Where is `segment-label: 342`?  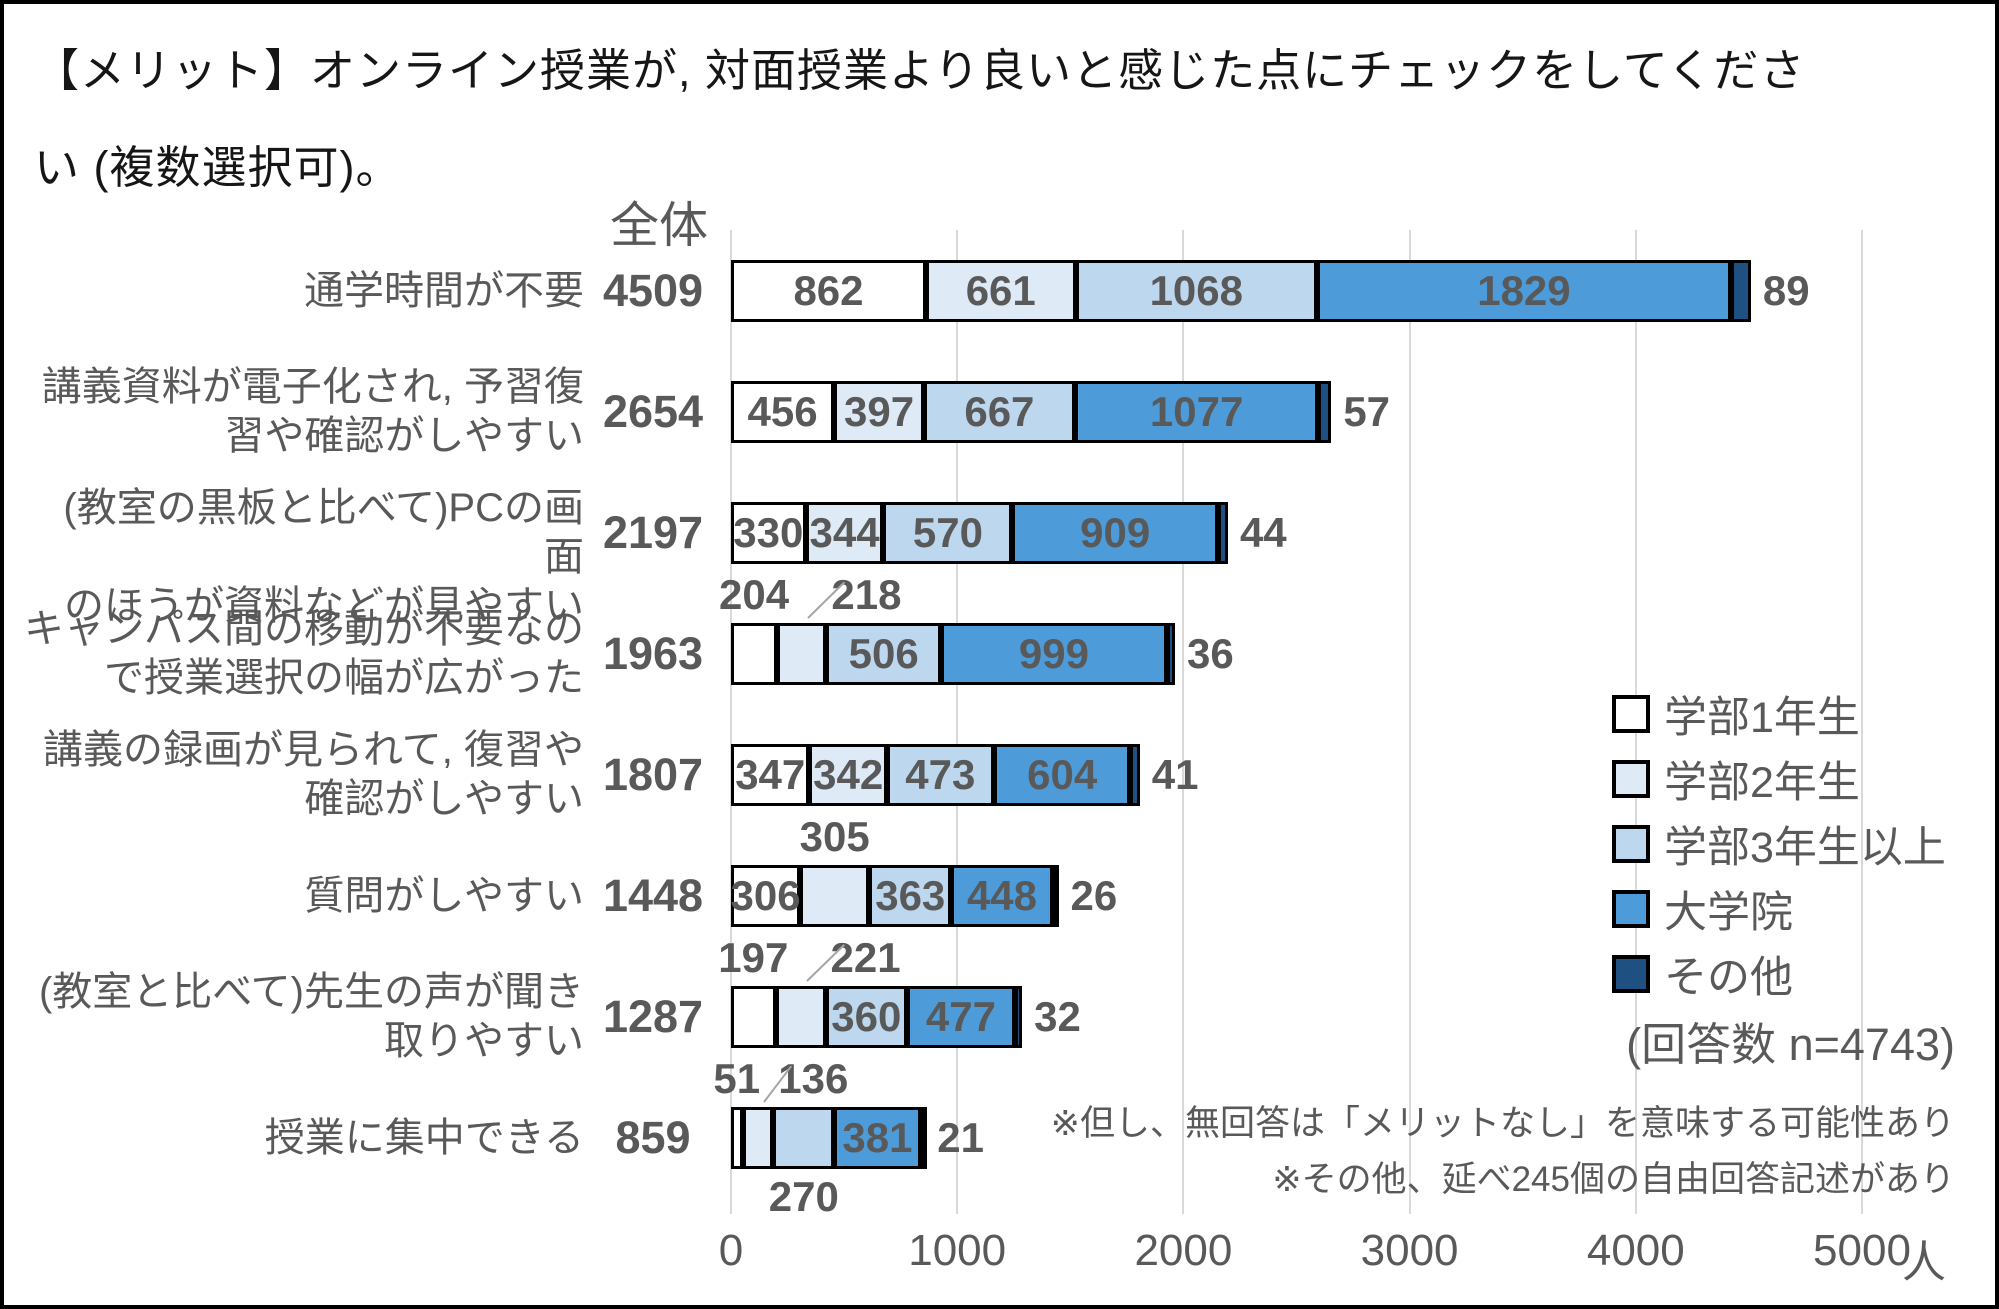
segment-label: 342 is located at coordinates (848, 774).